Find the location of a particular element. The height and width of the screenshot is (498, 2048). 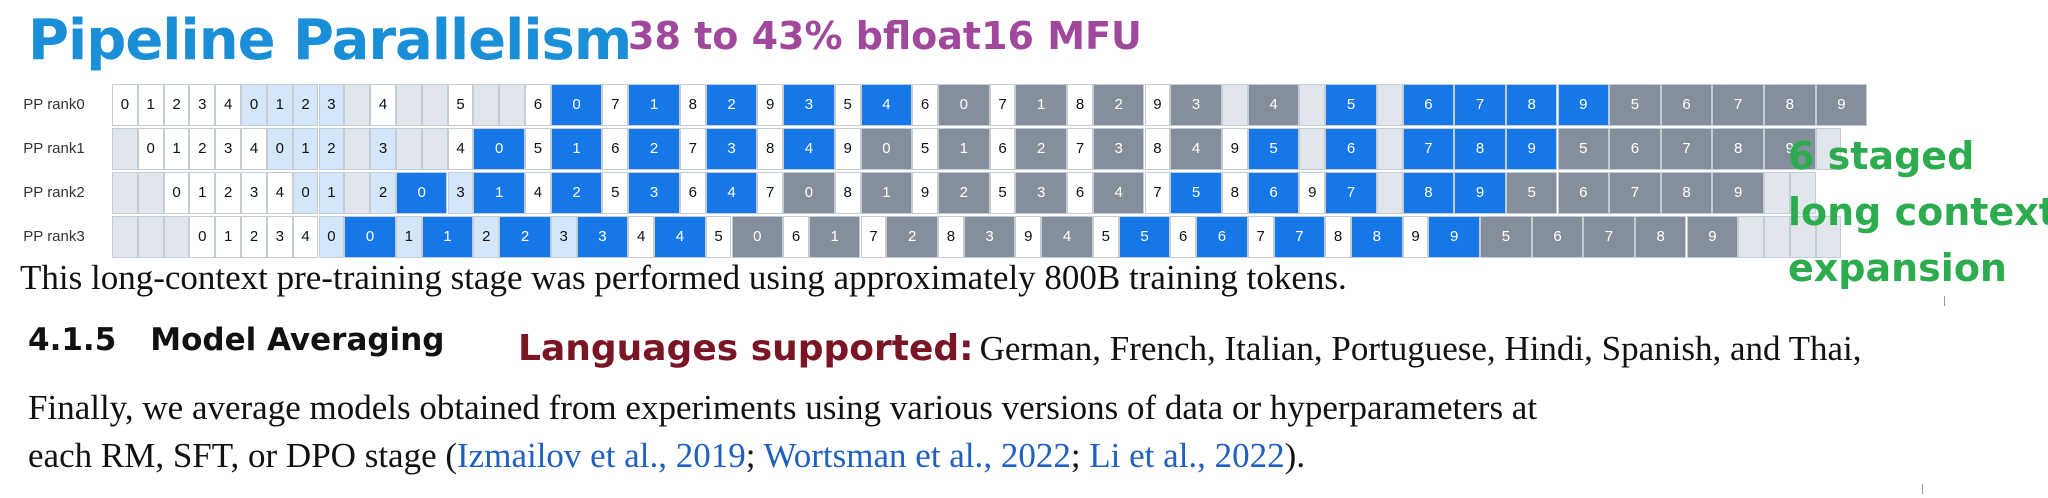

section-title: Model Averaging is located at coordinates (297, 340).